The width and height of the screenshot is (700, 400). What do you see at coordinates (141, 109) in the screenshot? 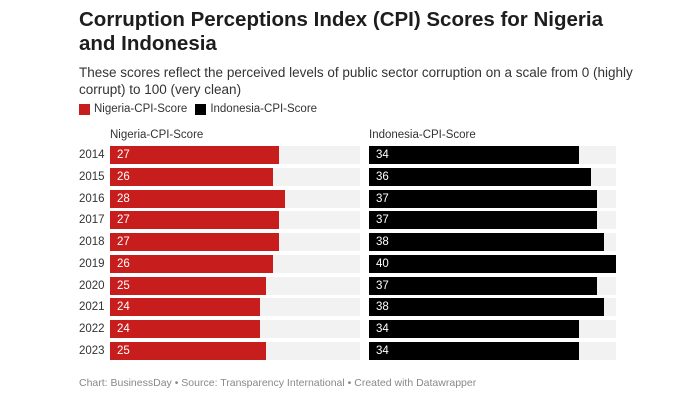
I see `legend-label: Nigeria-CPI-Score` at bounding box center [141, 109].